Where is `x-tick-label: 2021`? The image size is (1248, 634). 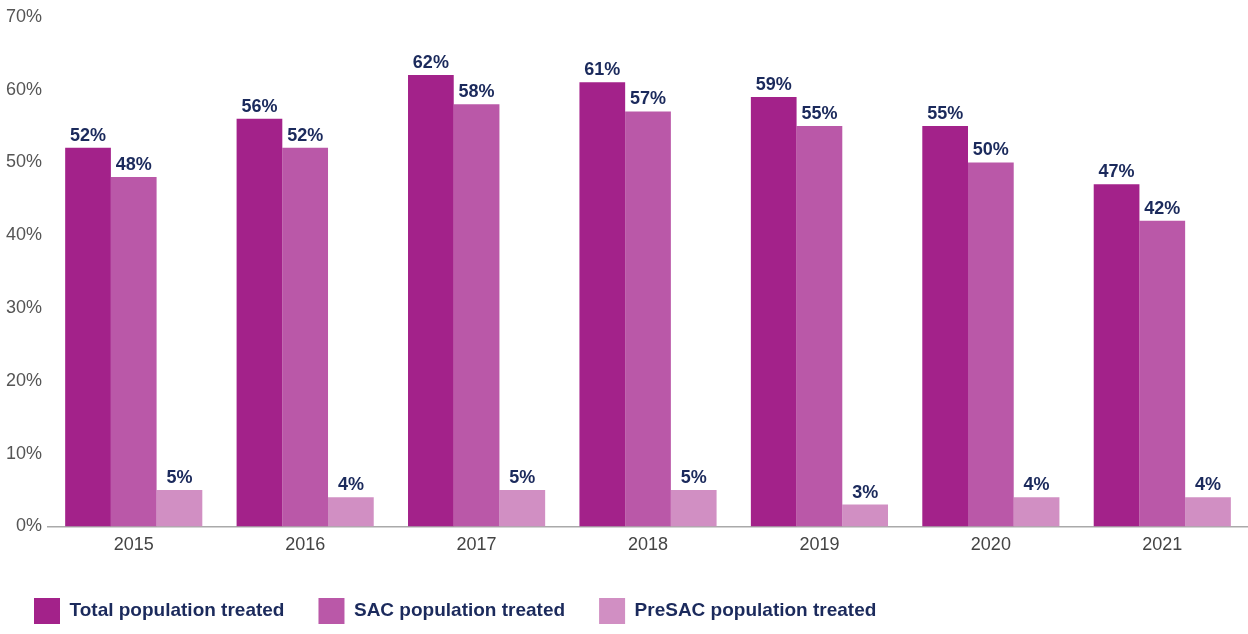
x-tick-label: 2021 is located at coordinates (1162, 544).